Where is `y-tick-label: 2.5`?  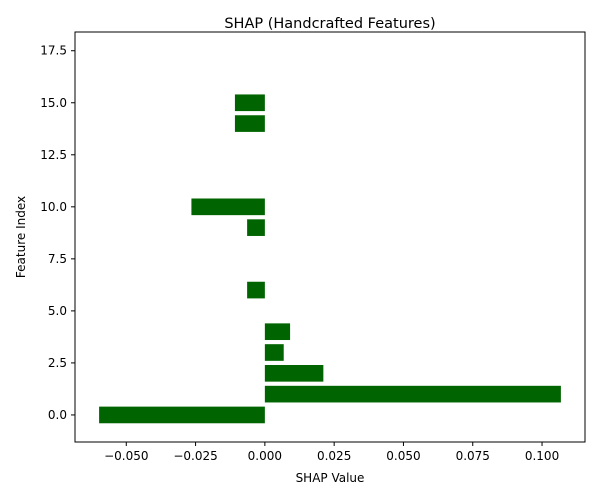 y-tick-label: 2.5 is located at coordinates (57, 363).